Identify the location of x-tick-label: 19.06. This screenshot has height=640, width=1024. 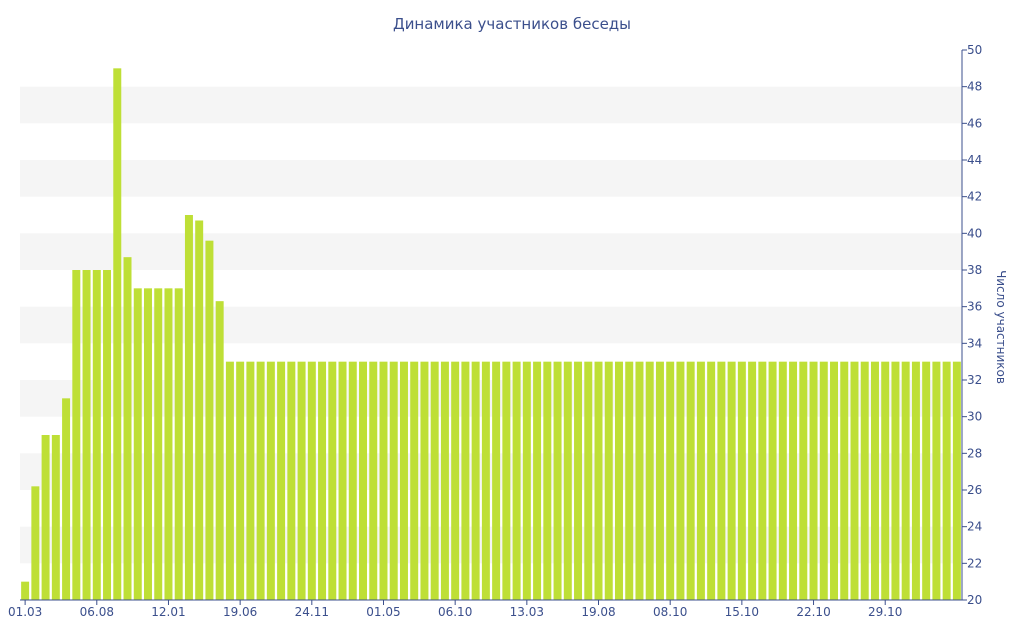
(240, 612).